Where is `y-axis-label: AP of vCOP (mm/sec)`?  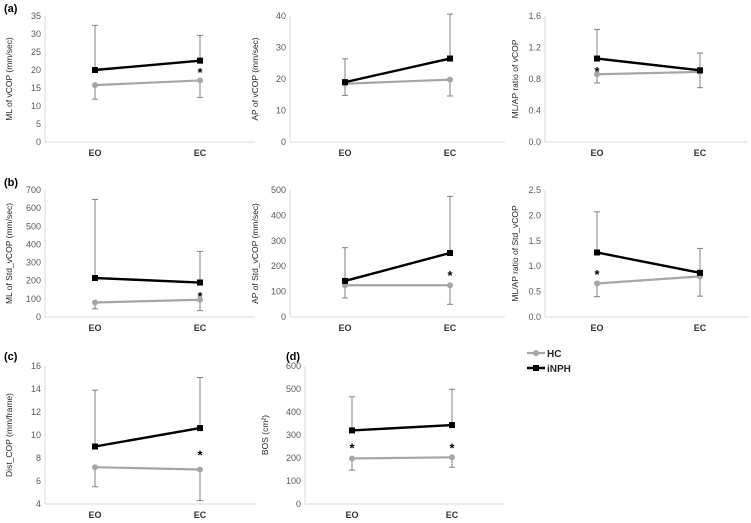
y-axis-label: AP of vCOP (mm/sec) is located at coordinates (255, 78).